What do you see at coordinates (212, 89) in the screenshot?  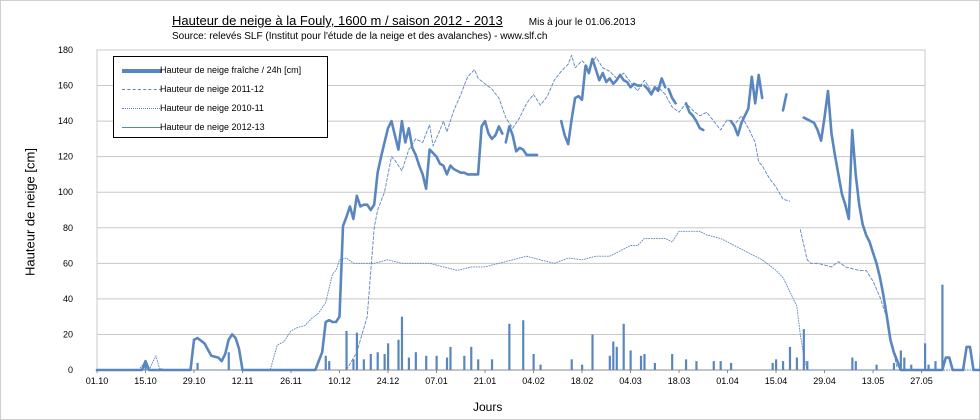 I see `legend-label-2011-12: Hauteur de neige 2011-12` at bounding box center [212, 89].